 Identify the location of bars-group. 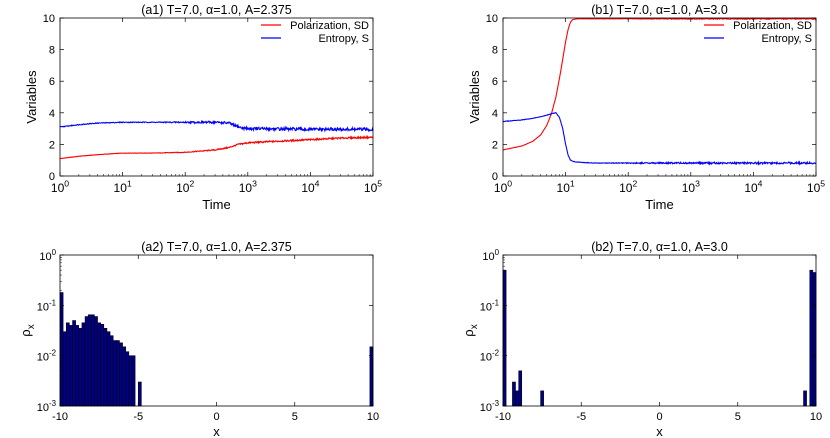
(216, 349).